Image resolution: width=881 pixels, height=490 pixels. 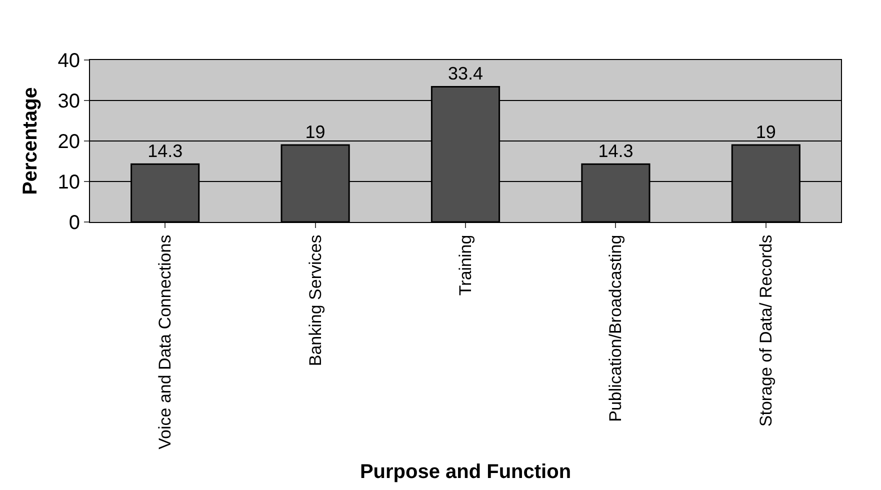 I want to click on x-tick-label: Voice and Data Connections, so click(x=165, y=342).